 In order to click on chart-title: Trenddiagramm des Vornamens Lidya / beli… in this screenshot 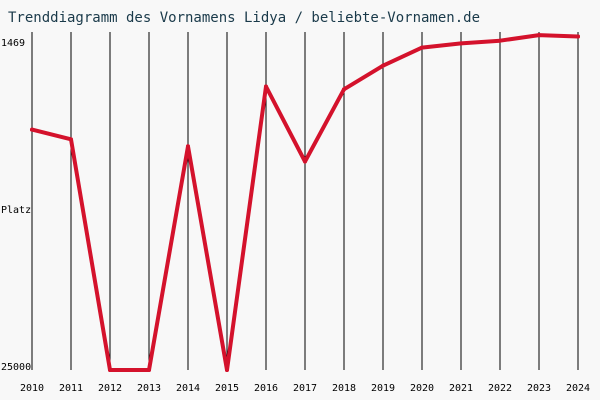, I will do `click(244, 18)`.